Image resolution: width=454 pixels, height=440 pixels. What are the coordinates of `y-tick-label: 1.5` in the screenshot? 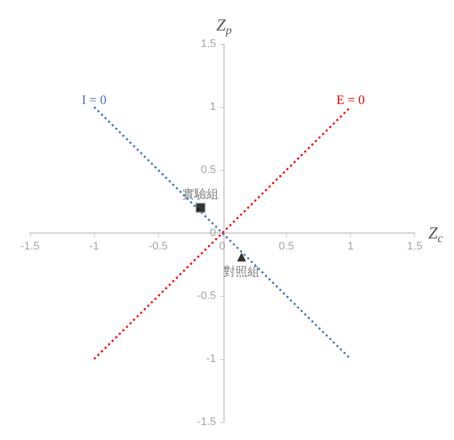 It's located at (208, 44).